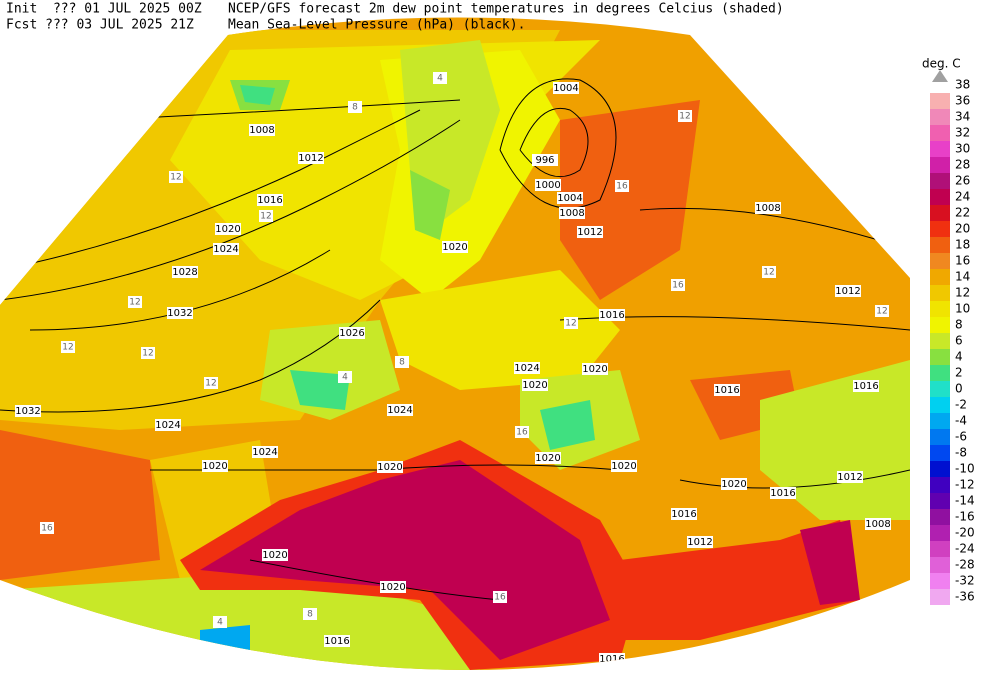 The height and width of the screenshot is (684, 1000). Describe the element at coordinates (962, 181) in the screenshot. I see `colorbar-label: 26` at that location.